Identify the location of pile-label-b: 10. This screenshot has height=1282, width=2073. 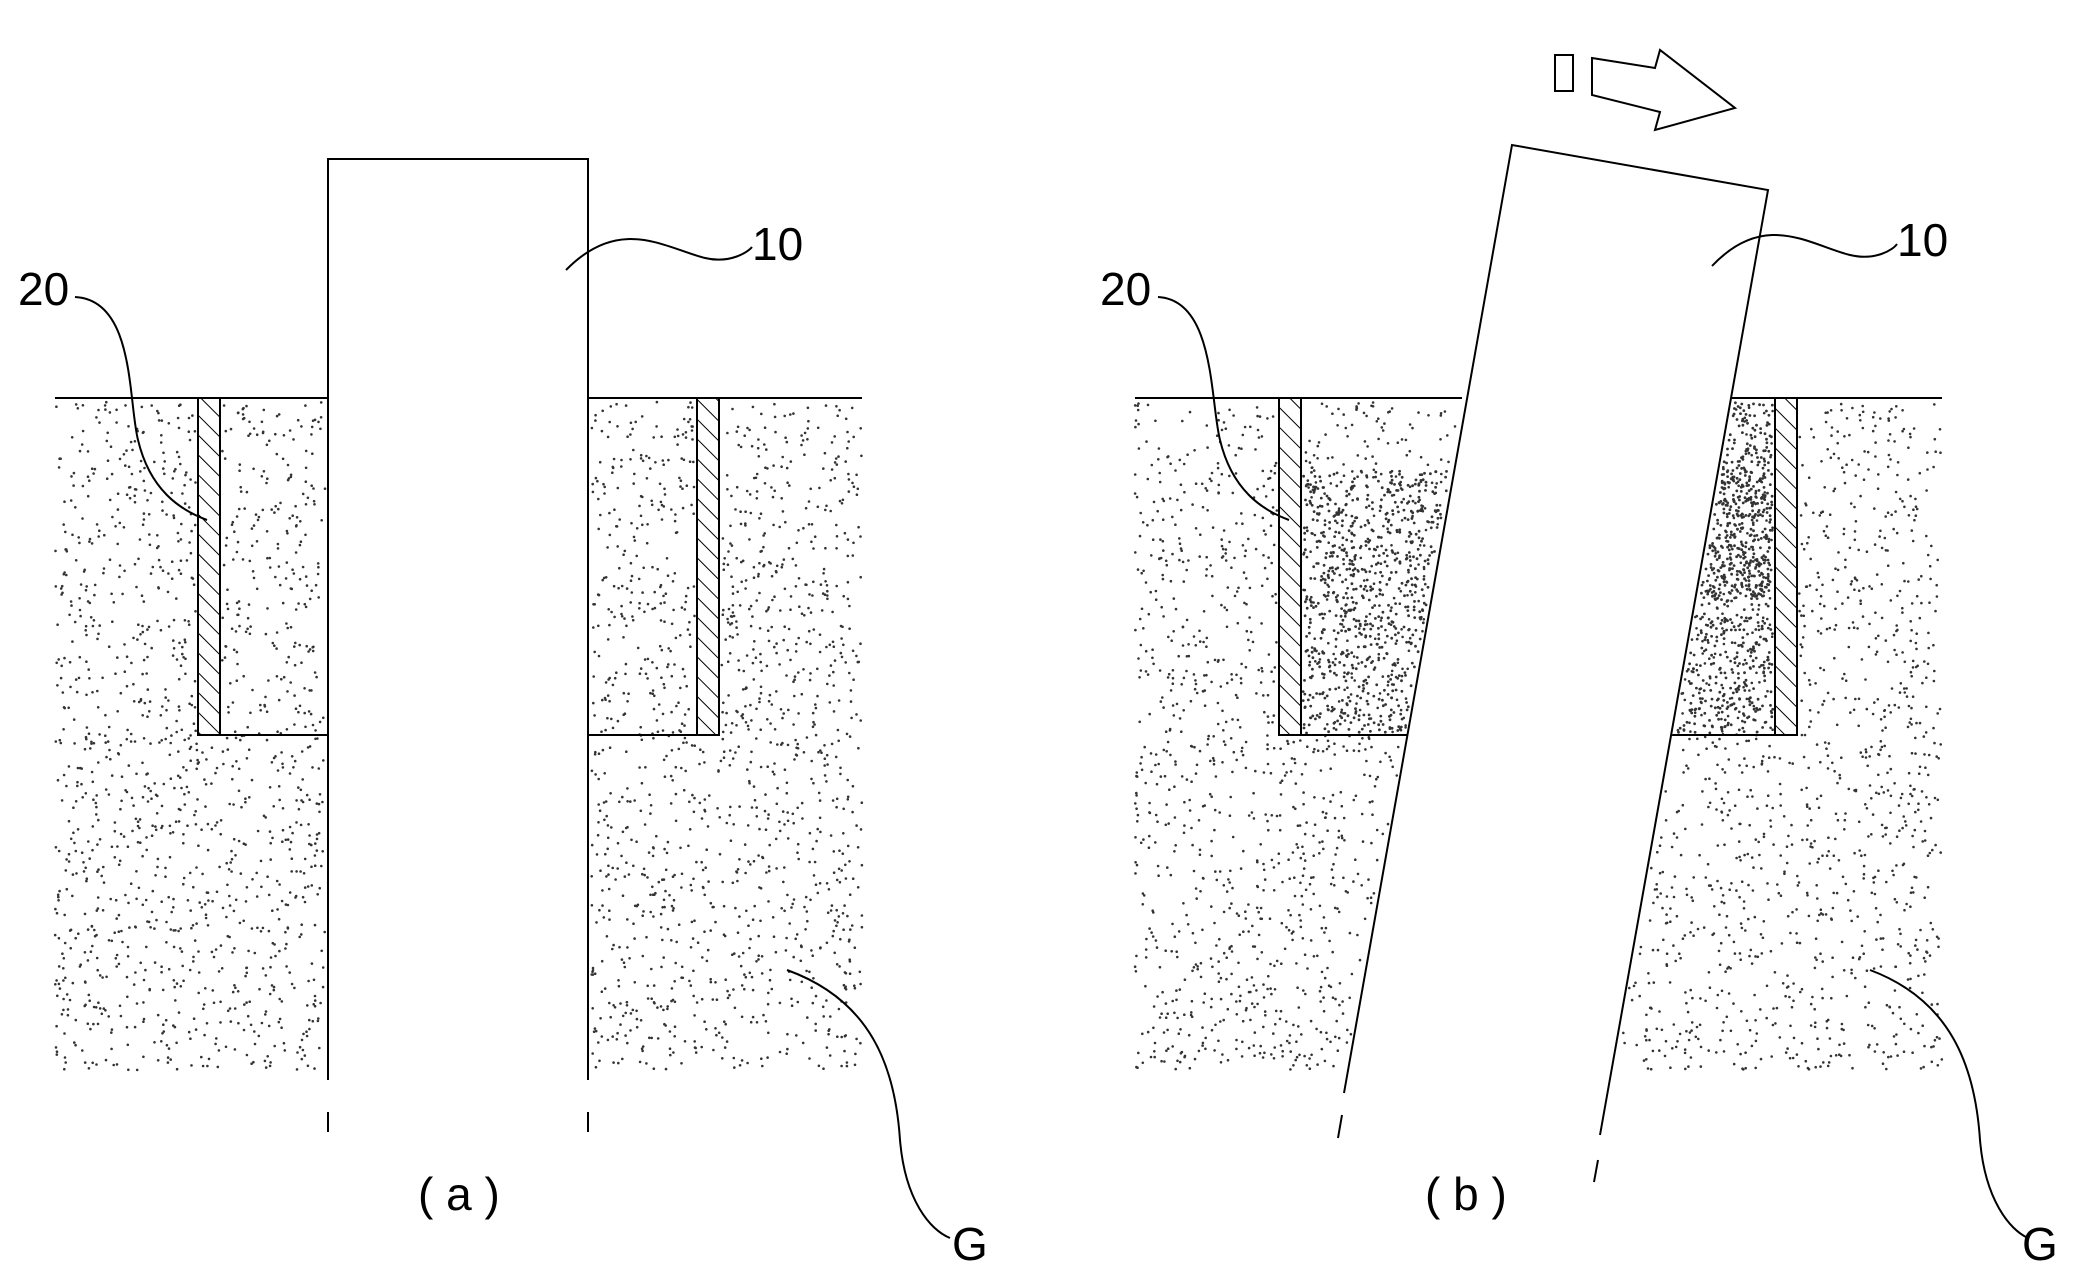
(1922, 240).